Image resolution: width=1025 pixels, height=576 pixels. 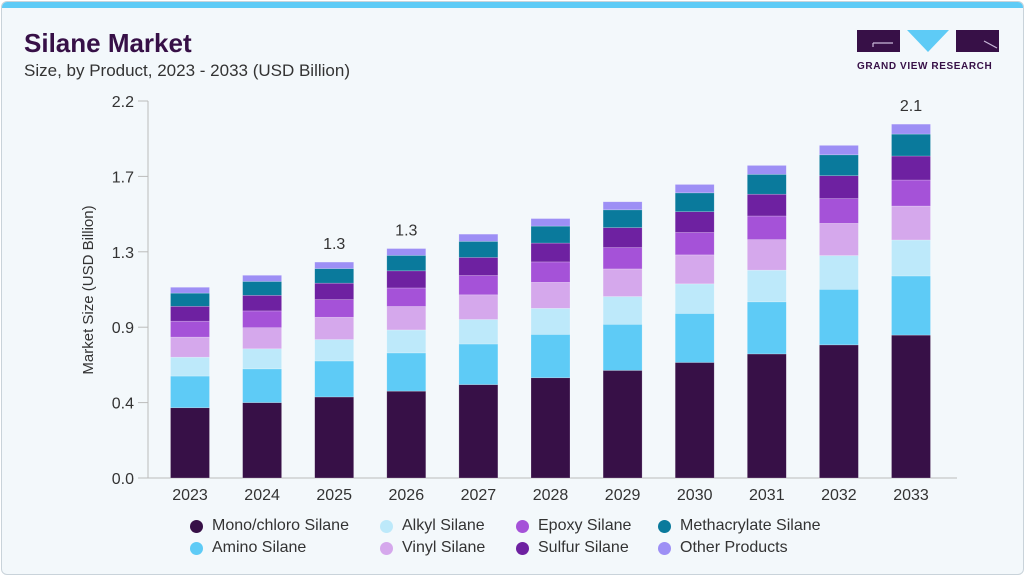 I want to click on x-tick-label: 2031, so click(x=767, y=495).